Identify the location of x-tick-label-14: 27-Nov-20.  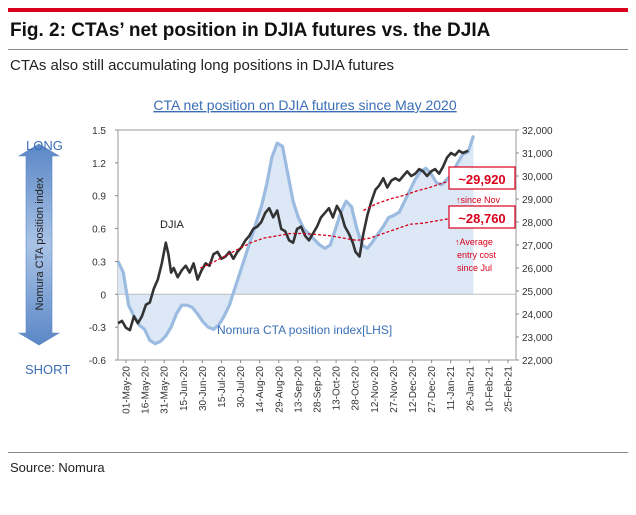
(394, 389).